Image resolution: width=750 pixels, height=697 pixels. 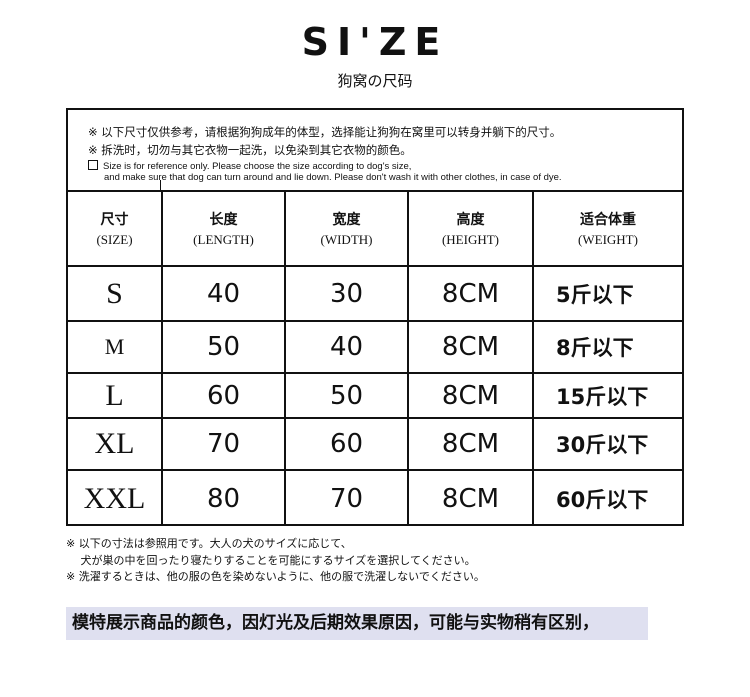 I want to click on cell-length: 60, so click(x=223, y=395).